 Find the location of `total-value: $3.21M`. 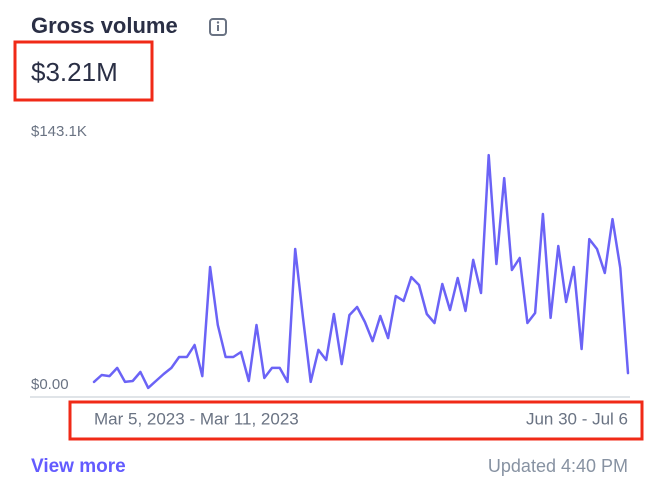

total-value: $3.21M is located at coordinates (74, 72).